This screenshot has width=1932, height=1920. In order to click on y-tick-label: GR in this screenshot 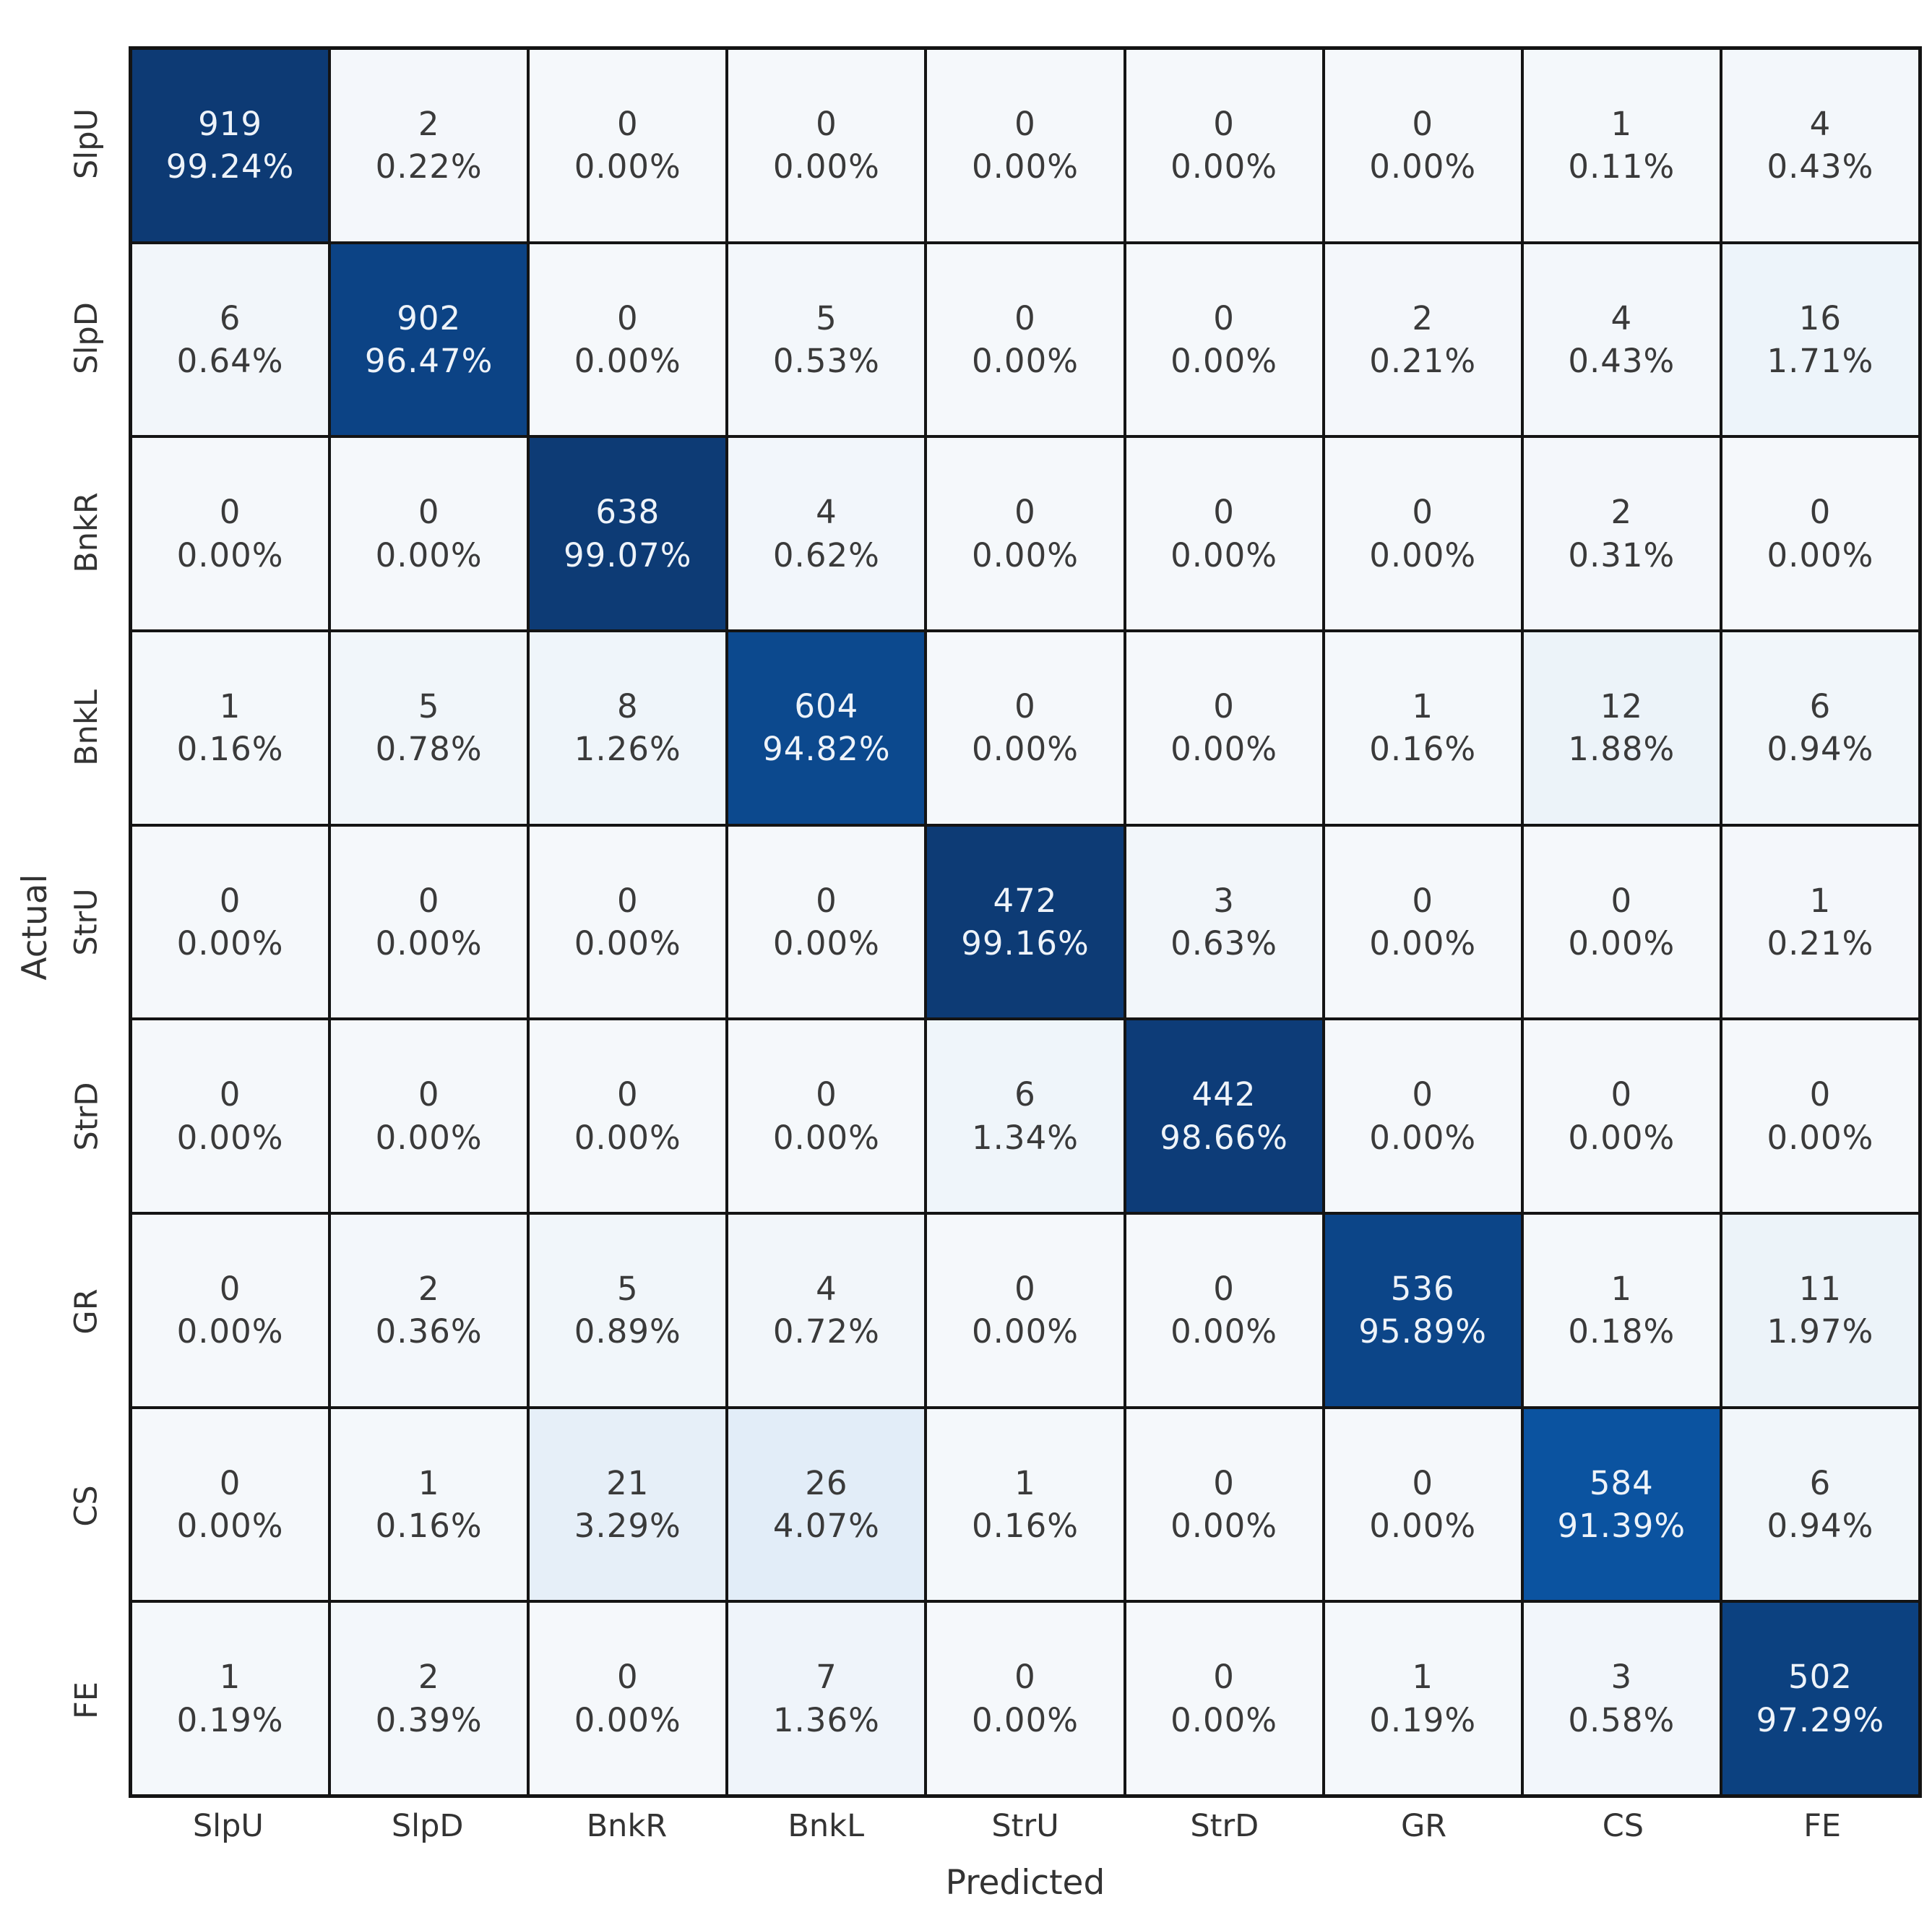, I will do `click(86, 1311)`.